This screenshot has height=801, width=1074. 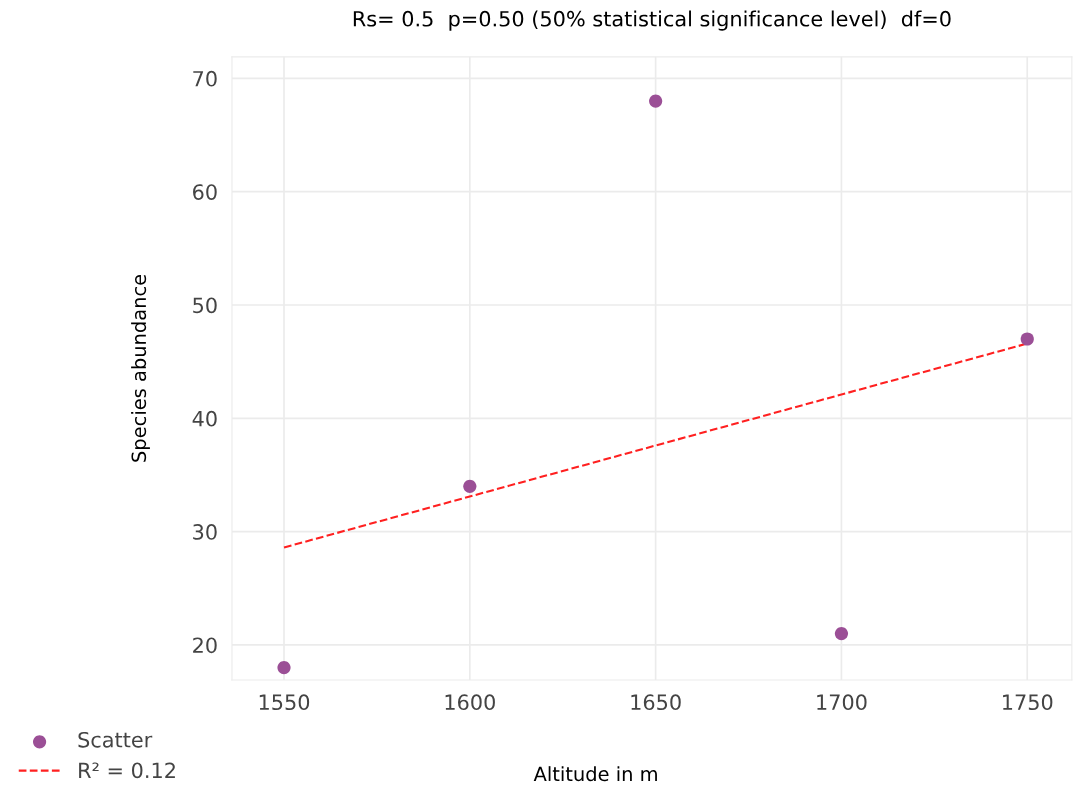 I want to click on y-tick-label: 30, so click(x=205, y=532).